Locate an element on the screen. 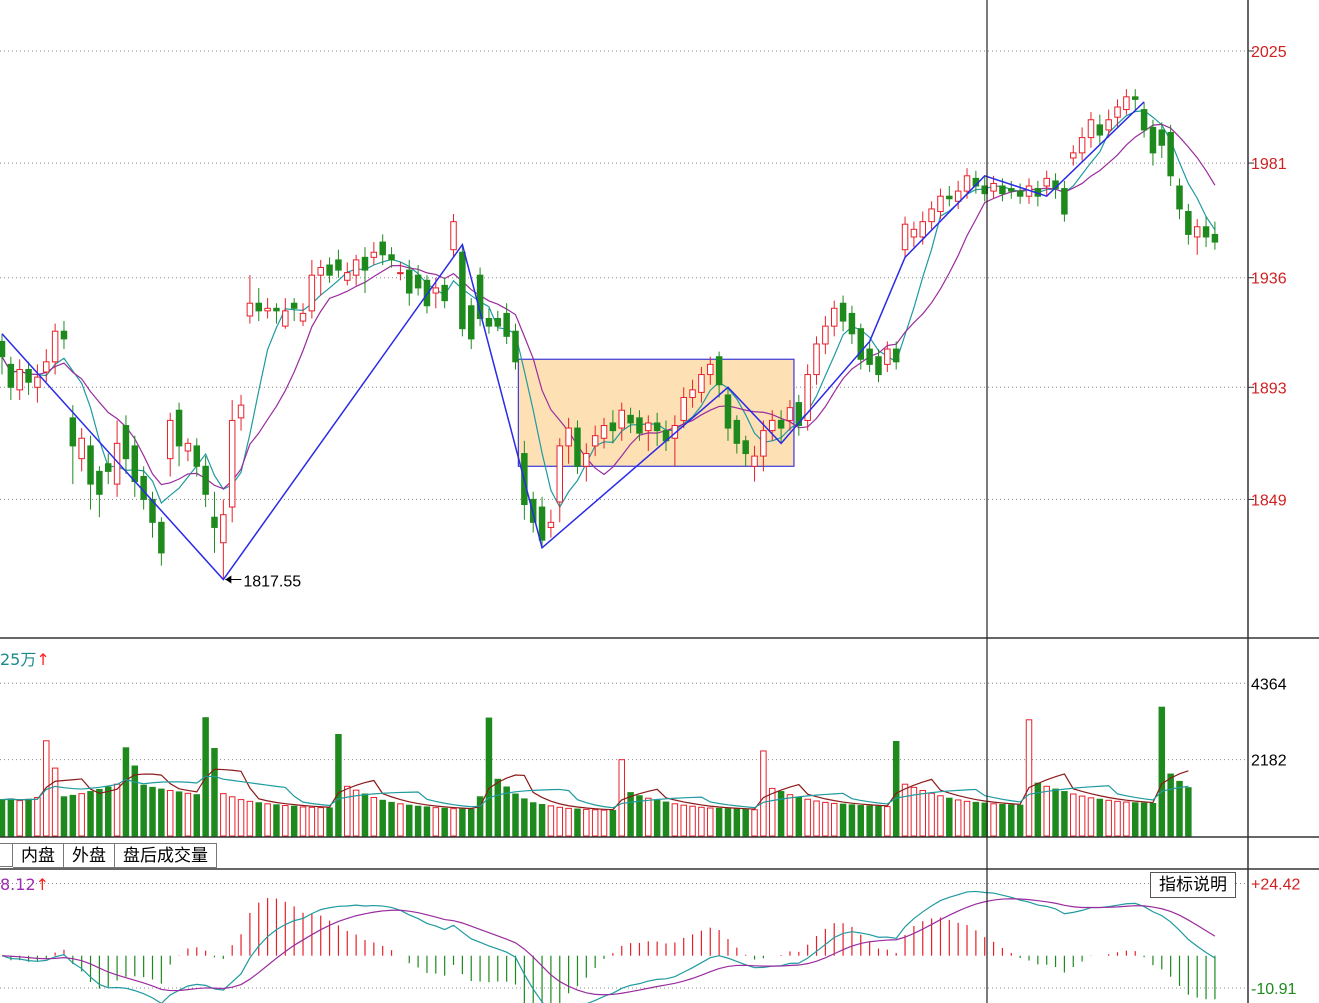  tab-blank is located at coordinates (6, 855).